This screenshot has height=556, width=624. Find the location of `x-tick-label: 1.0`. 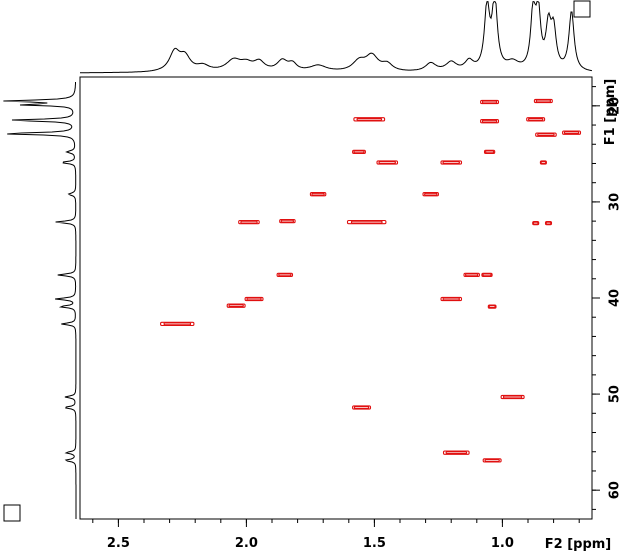

x-tick-label: 1.0 is located at coordinates (502, 543).